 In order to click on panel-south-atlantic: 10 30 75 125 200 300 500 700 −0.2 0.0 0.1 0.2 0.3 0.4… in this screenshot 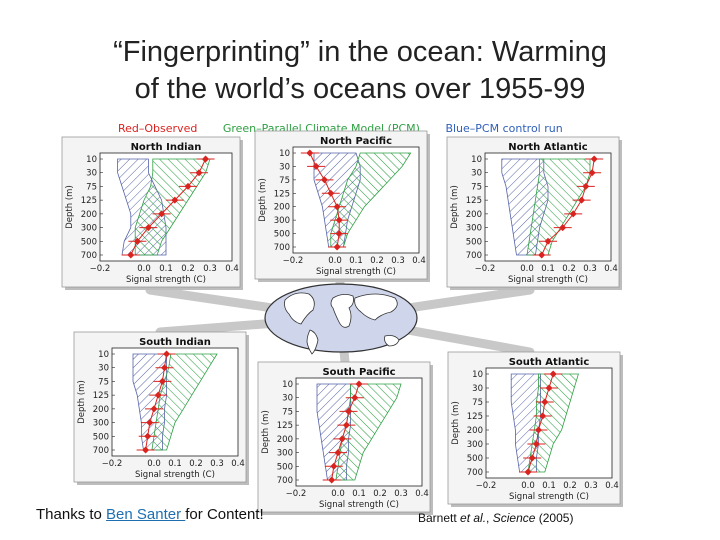, I will do `click(535, 429)`.